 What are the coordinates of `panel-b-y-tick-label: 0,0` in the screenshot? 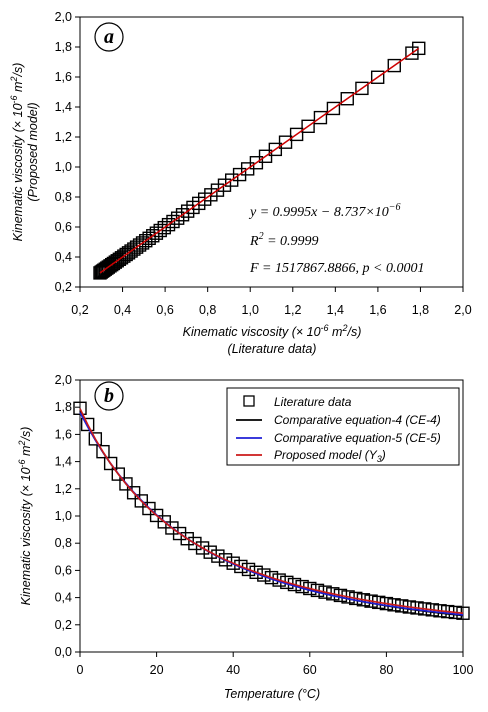 It's located at (63, 652).